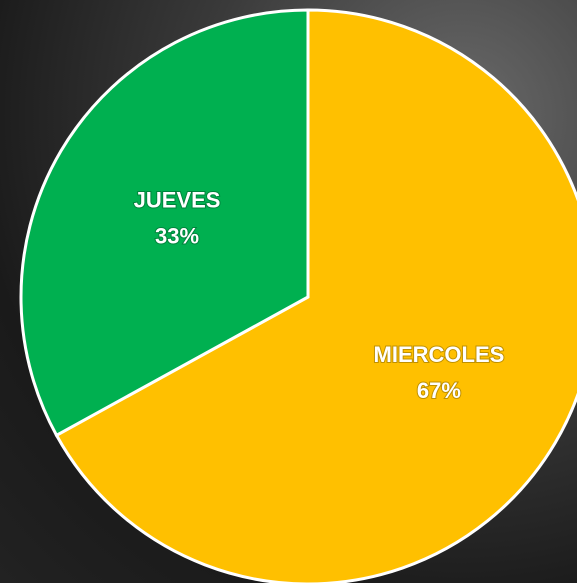 The height and width of the screenshot is (583, 577). I want to click on slice-category-label: MIERCOLES, so click(439, 354).